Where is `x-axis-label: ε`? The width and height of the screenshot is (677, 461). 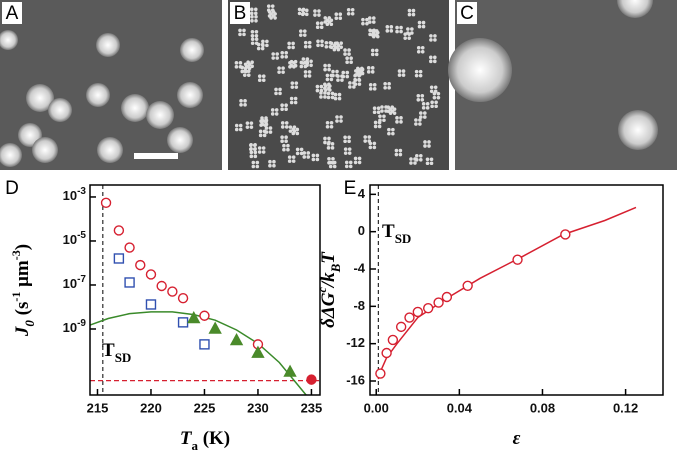 x-axis-label: ε is located at coordinates (517, 438).